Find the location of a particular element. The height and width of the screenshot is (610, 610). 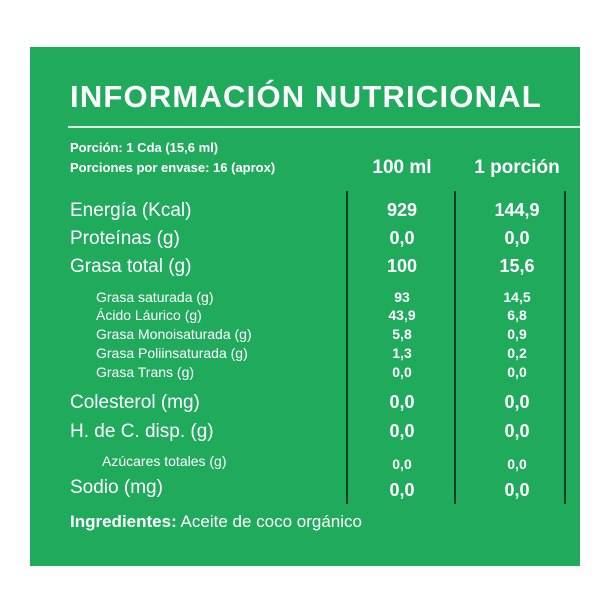

nutrient-label: Grasa saturada (g) is located at coordinates (155, 297).